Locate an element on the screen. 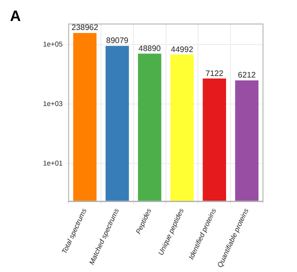  data-label: 6212 is located at coordinates (247, 75).